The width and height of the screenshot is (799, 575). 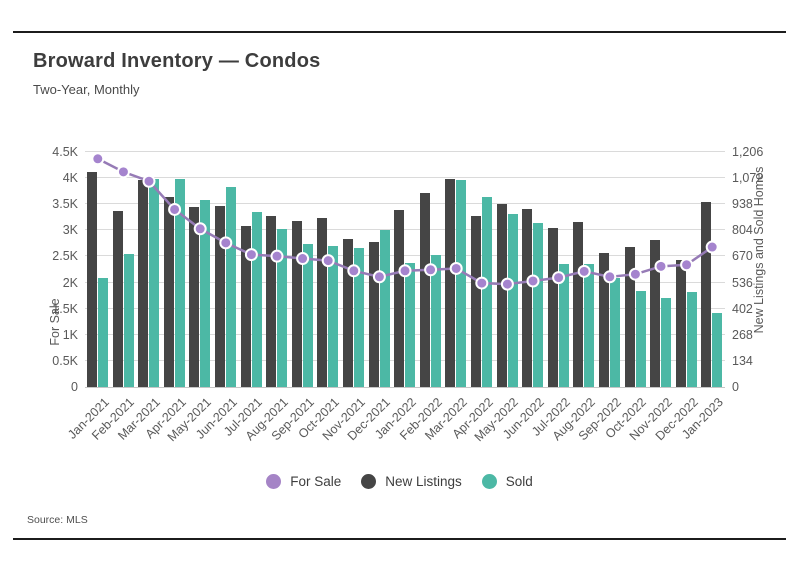 I want to click on chart-title: Broward Inventory — Condos, so click(x=177, y=61).